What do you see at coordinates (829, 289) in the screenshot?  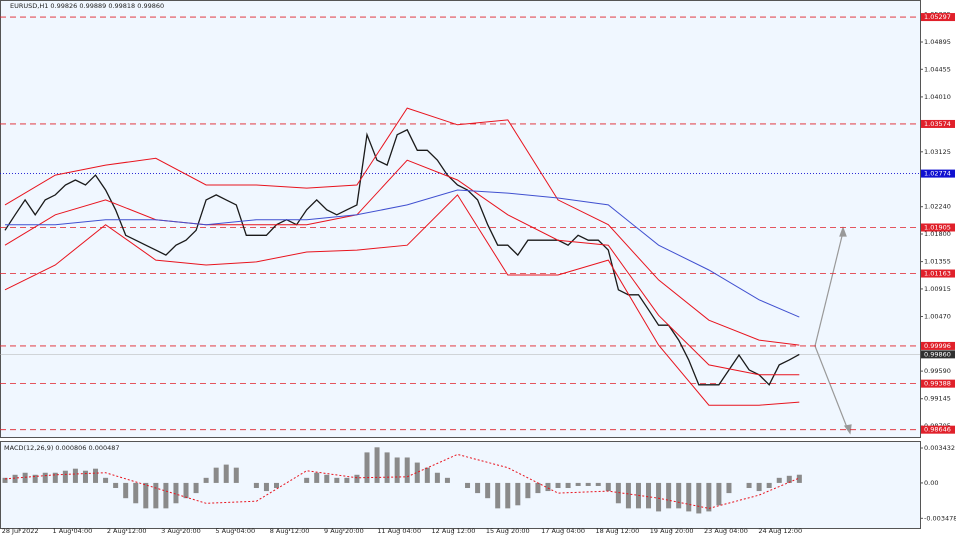 I see `arrow-up` at bounding box center [829, 289].